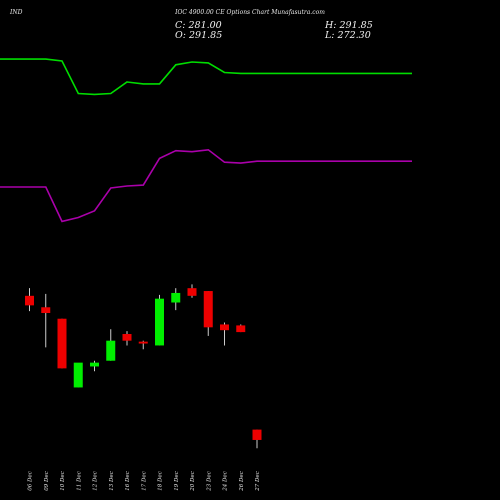  I want to click on x-tick-label: 06 Dec, so click(31, 481).